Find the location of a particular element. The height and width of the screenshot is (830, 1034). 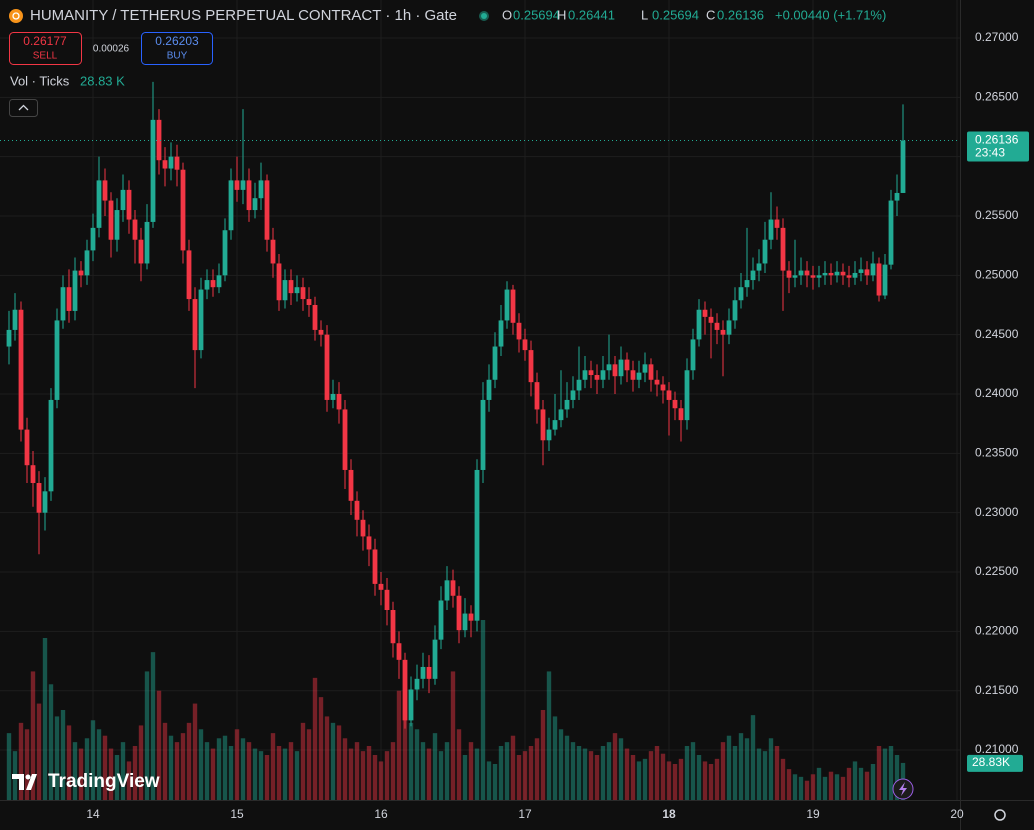

coin-icon-mark is located at coordinates (16, 16).